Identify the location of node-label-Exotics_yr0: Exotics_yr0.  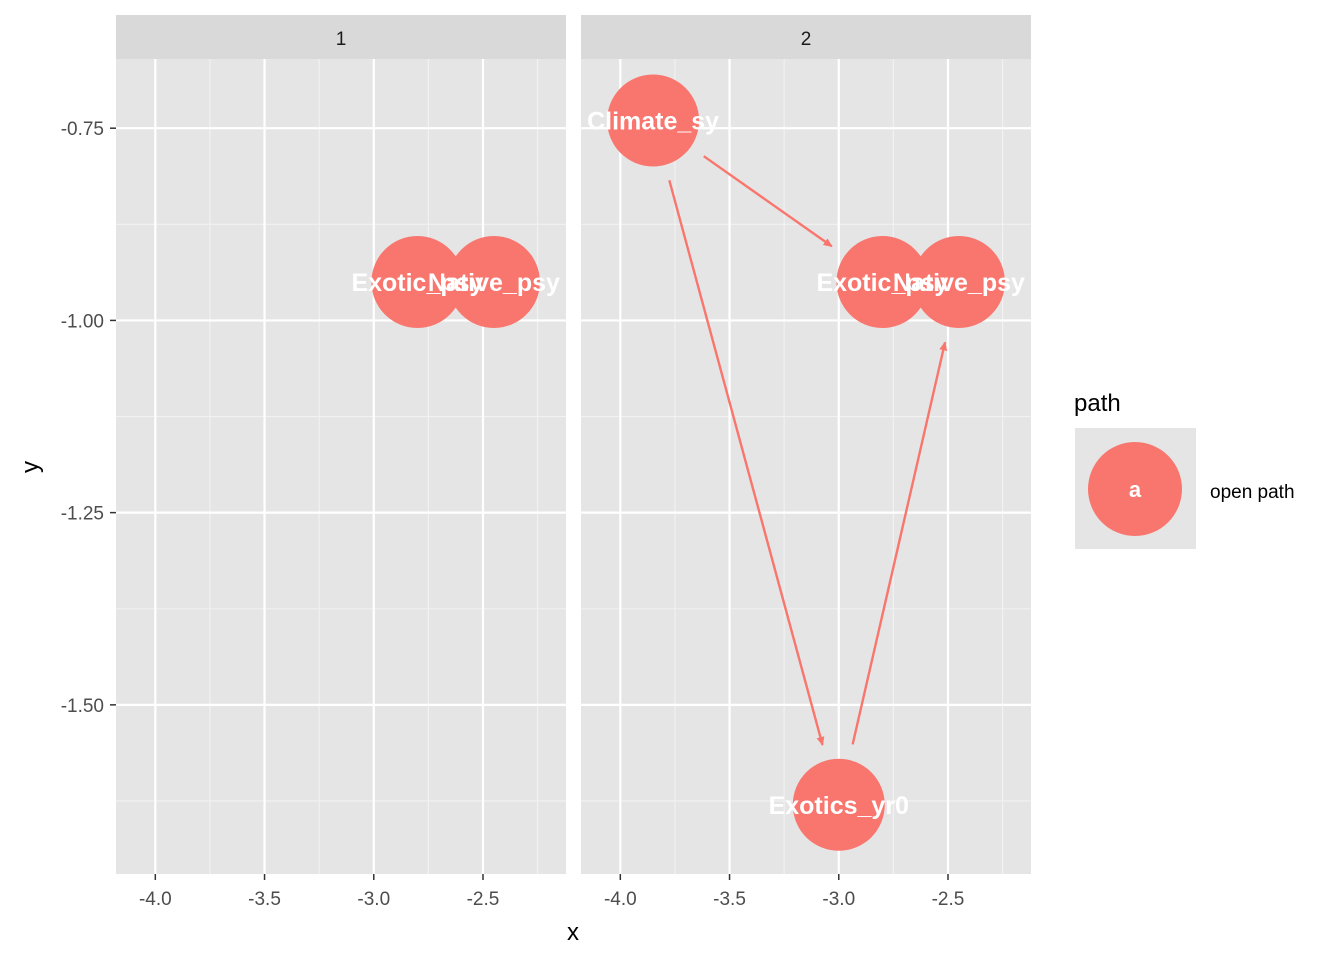
(839, 806).